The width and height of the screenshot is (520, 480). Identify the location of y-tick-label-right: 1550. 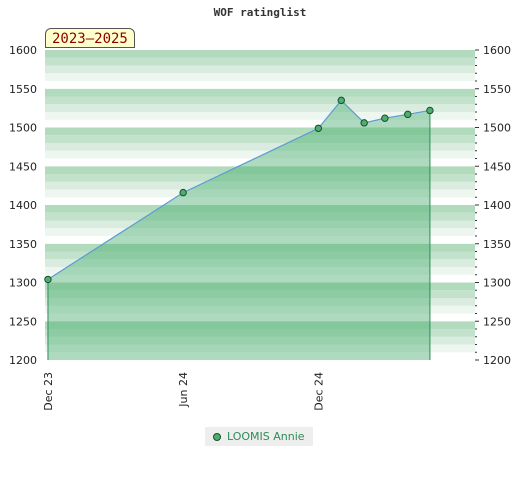
(497, 89).